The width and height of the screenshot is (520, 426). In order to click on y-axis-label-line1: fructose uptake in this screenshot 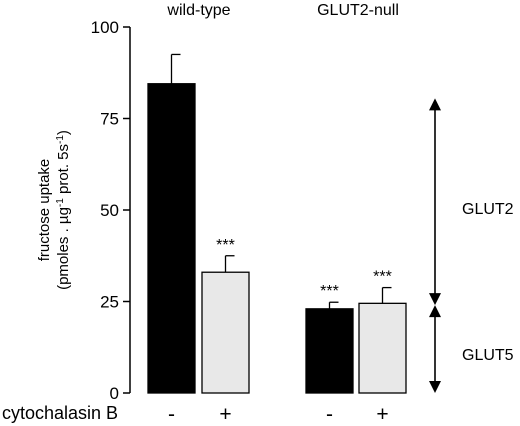, I will do `click(44, 210)`.